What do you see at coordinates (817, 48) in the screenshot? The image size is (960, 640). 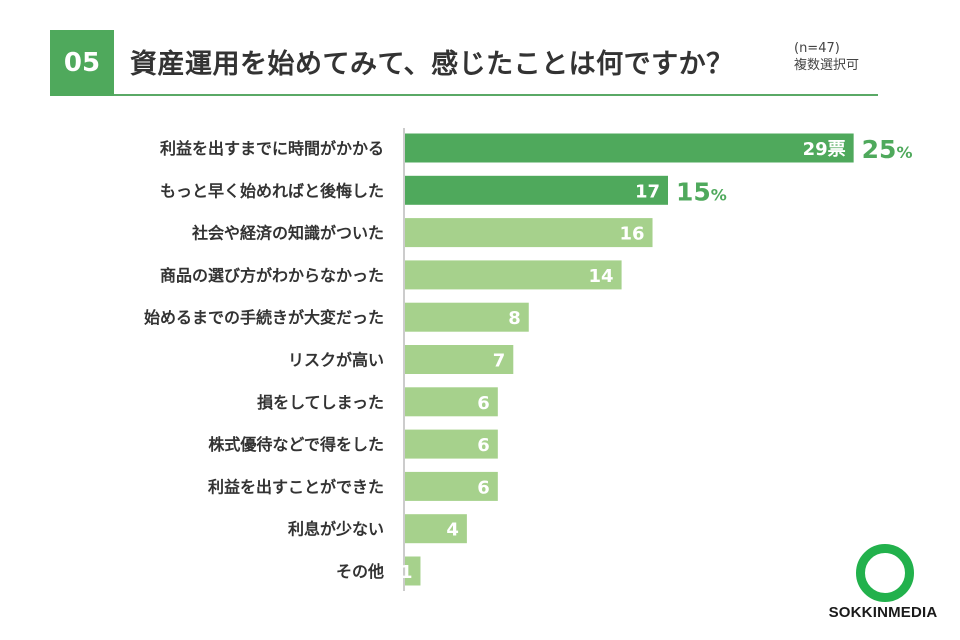 I see `sample-size: (n=47)` at bounding box center [817, 48].